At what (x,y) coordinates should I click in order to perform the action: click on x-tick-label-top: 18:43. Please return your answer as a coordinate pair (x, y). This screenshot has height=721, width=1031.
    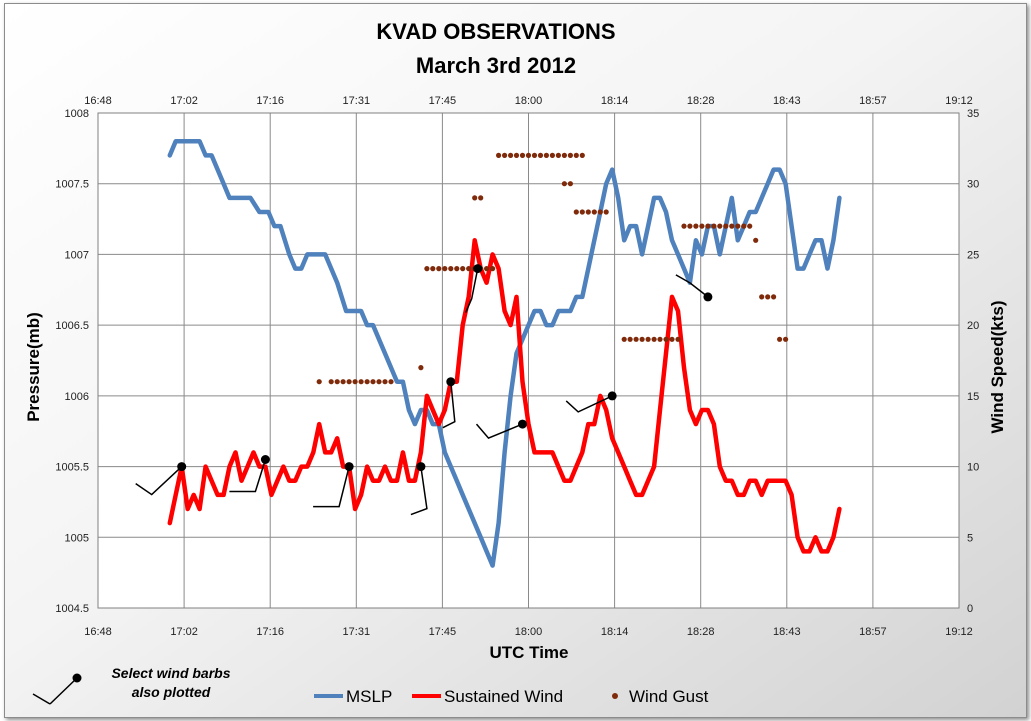
    Looking at the image, I should click on (787, 101).